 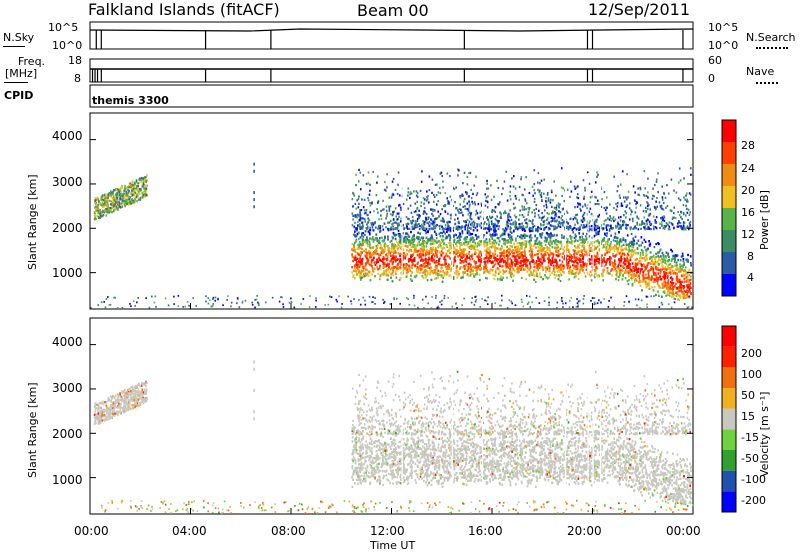 I want to click on power-cb-tick: 8, so click(x=750, y=256).